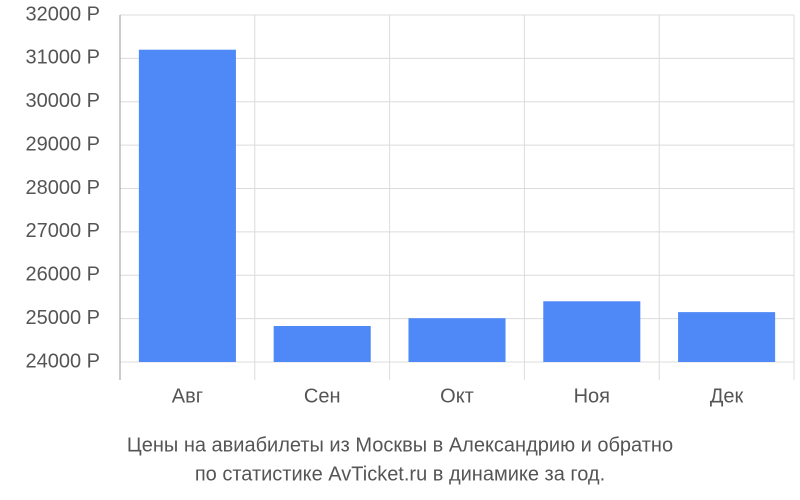  I want to click on y-tick-label: 26000 Р, so click(62, 275).